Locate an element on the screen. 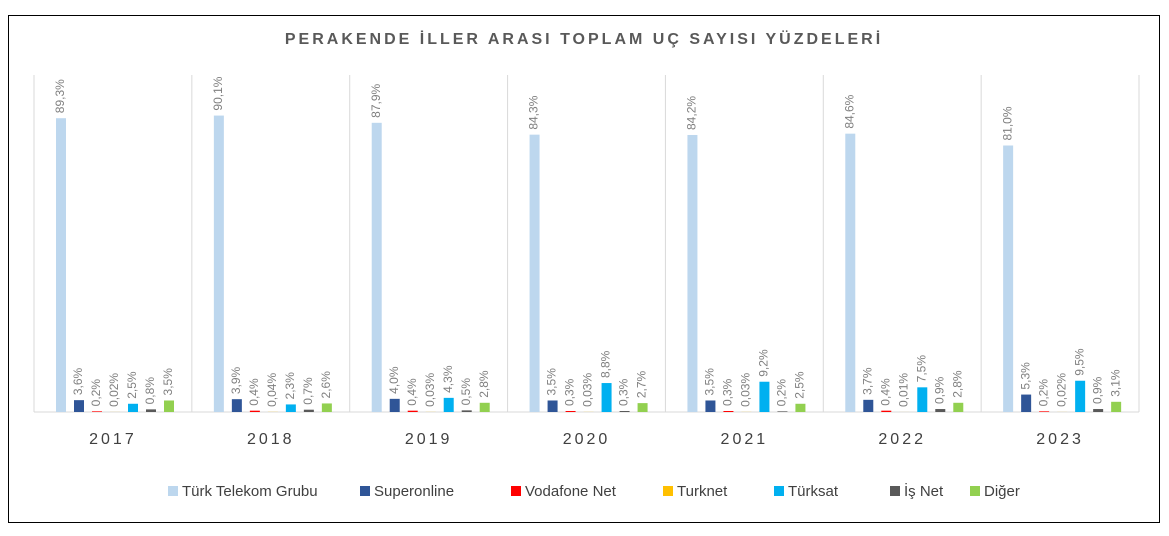  legend-label: Türk Telekom Grubu is located at coordinates (250, 491).